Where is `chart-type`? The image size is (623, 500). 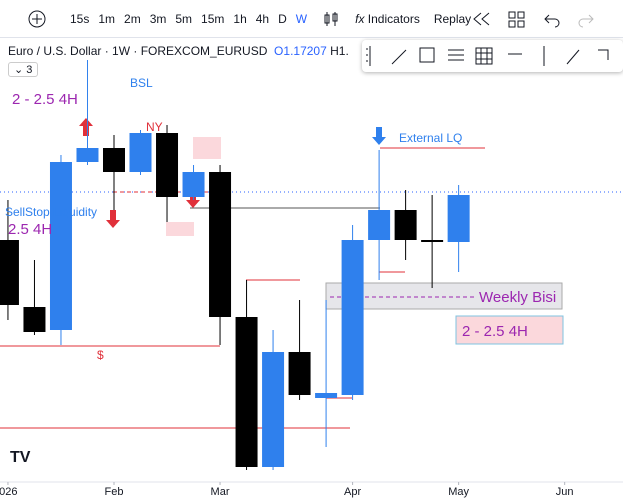
chart-type is located at coordinates (331, 19).